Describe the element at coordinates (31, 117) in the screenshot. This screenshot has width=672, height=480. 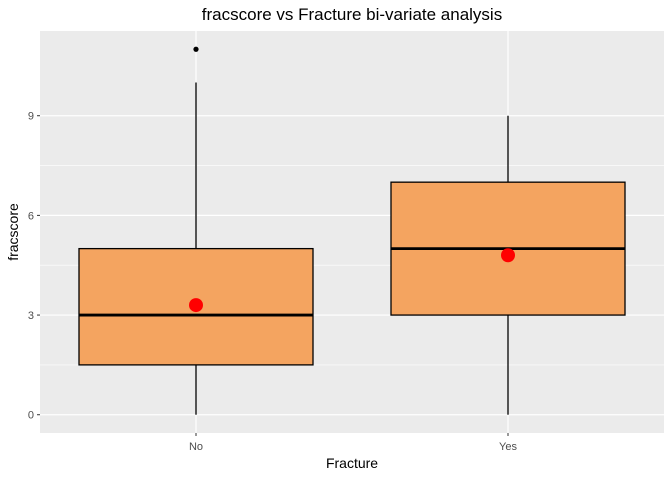
I see `y-tick-label: 9` at that location.